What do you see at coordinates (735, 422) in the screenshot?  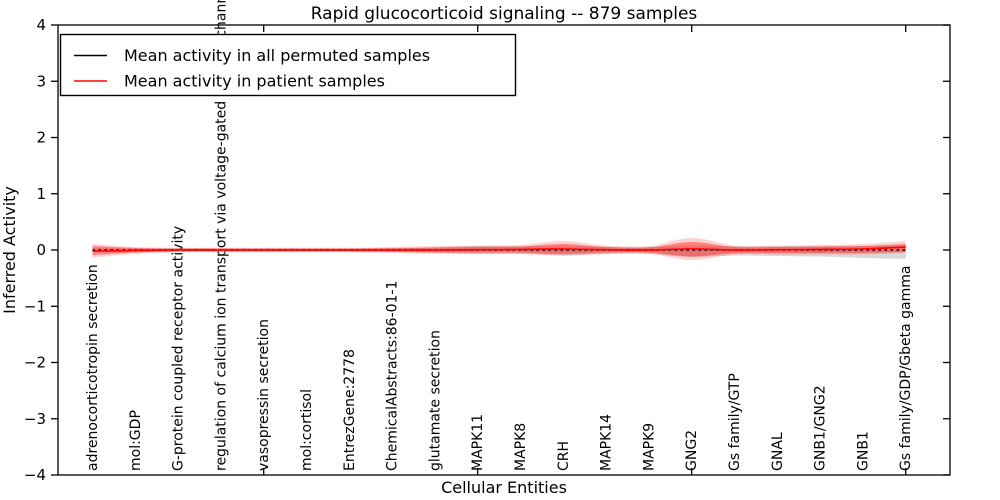 I see `entity-label: Gs family/GTP` at bounding box center [735, 422].